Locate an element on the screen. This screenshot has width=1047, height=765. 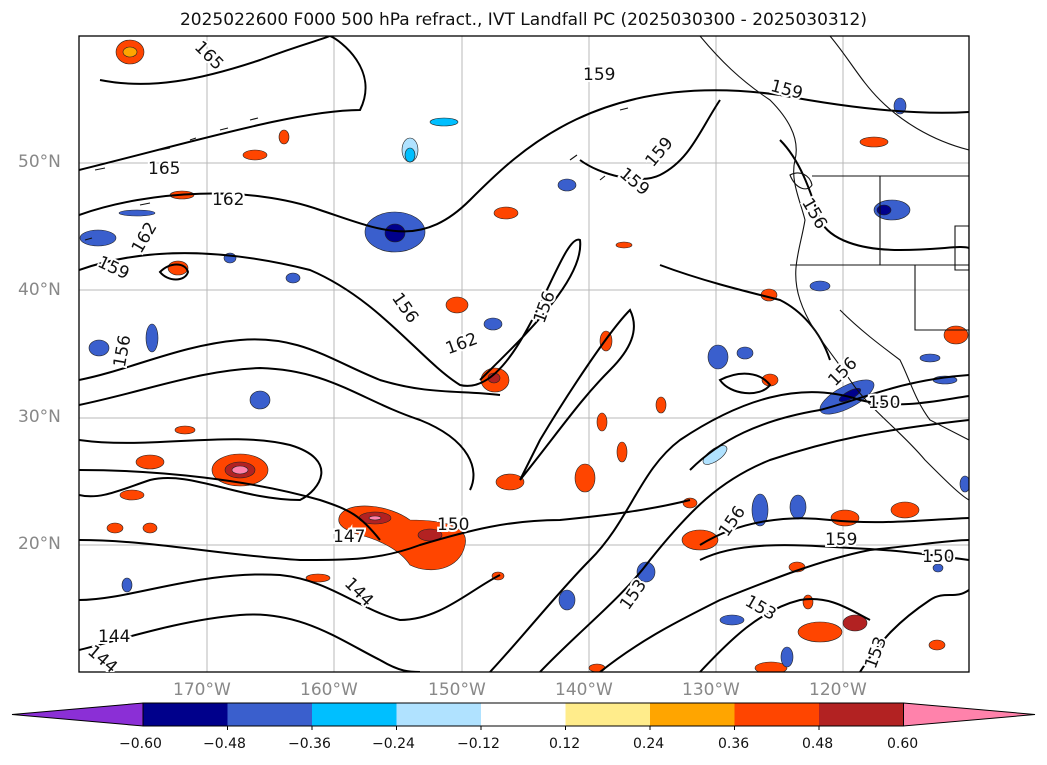
lon-label: 150°W is located at coordinates (457, 690).